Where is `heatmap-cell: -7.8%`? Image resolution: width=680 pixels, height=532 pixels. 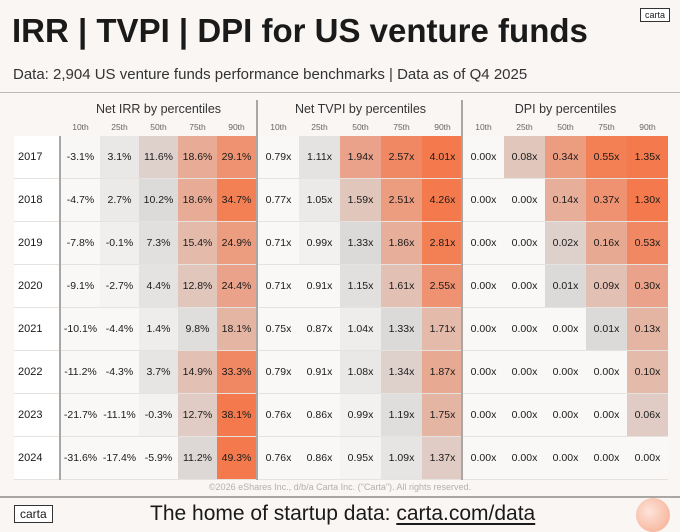 heatmap-cell: -7.8% is located at coordinates (80, 243).